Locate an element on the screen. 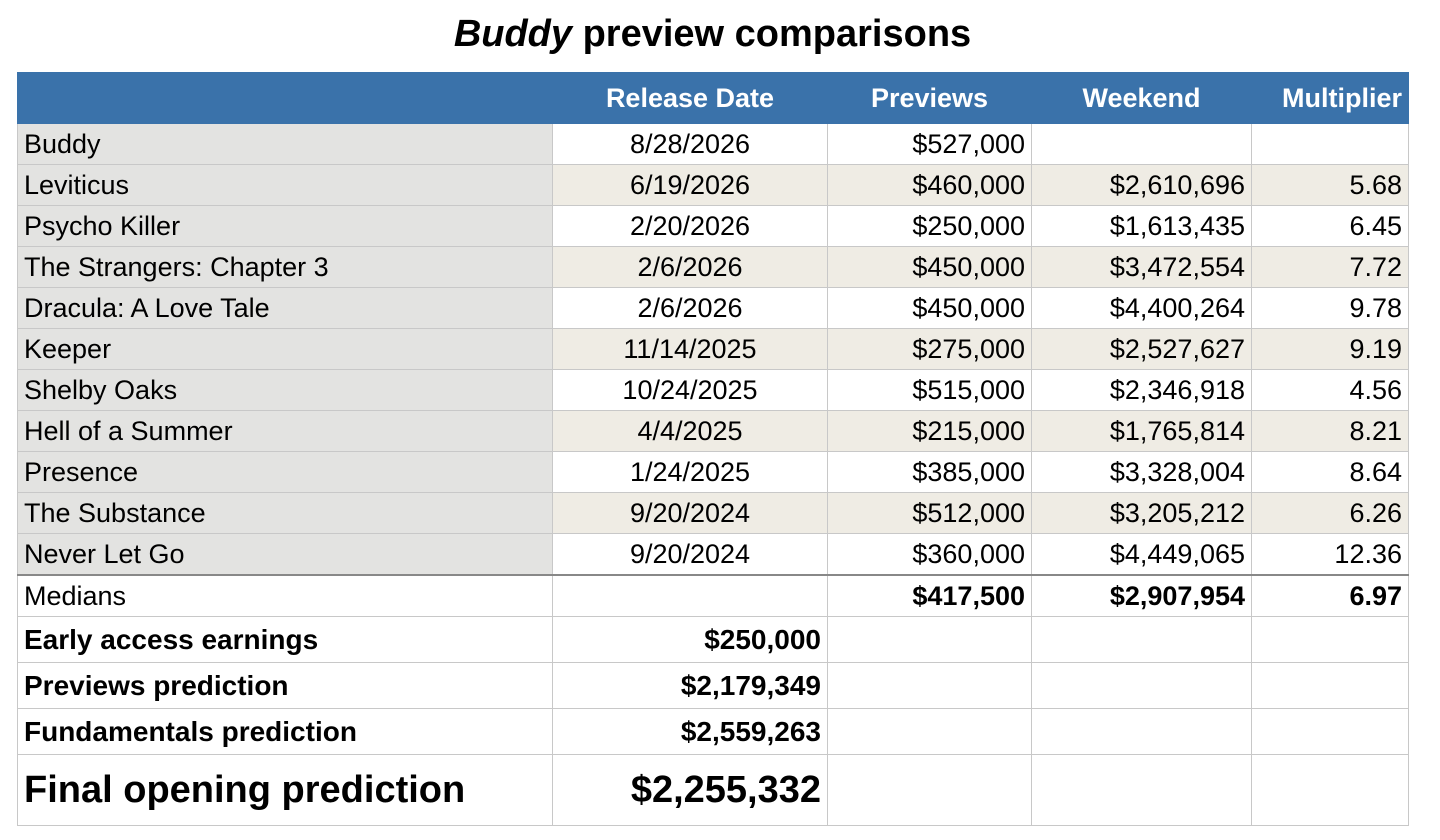 This screenshot has height=840, width=1440. film-name-cell: Psycho Killer is located at coordinates (285, 226).